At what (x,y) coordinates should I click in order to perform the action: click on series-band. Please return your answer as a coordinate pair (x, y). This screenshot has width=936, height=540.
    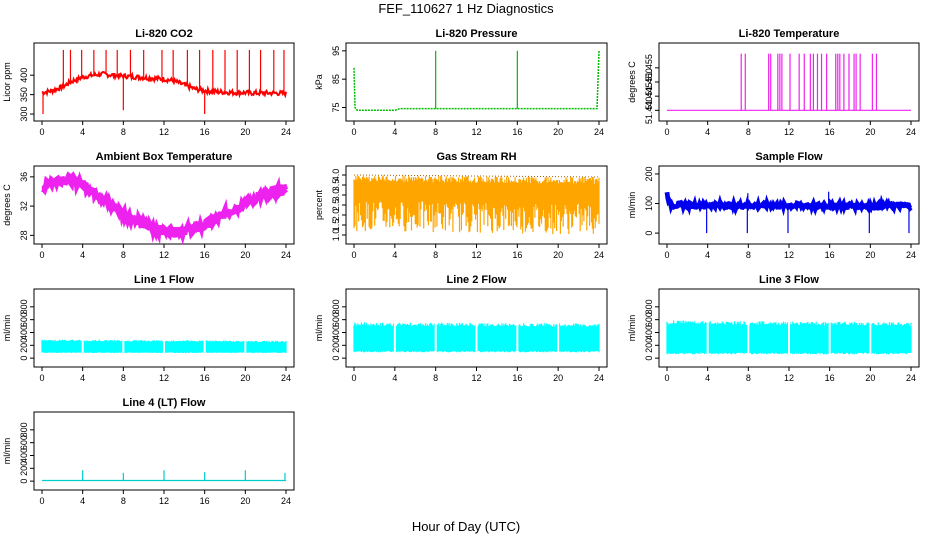
    Looking at the image, I should click on (476, 205).